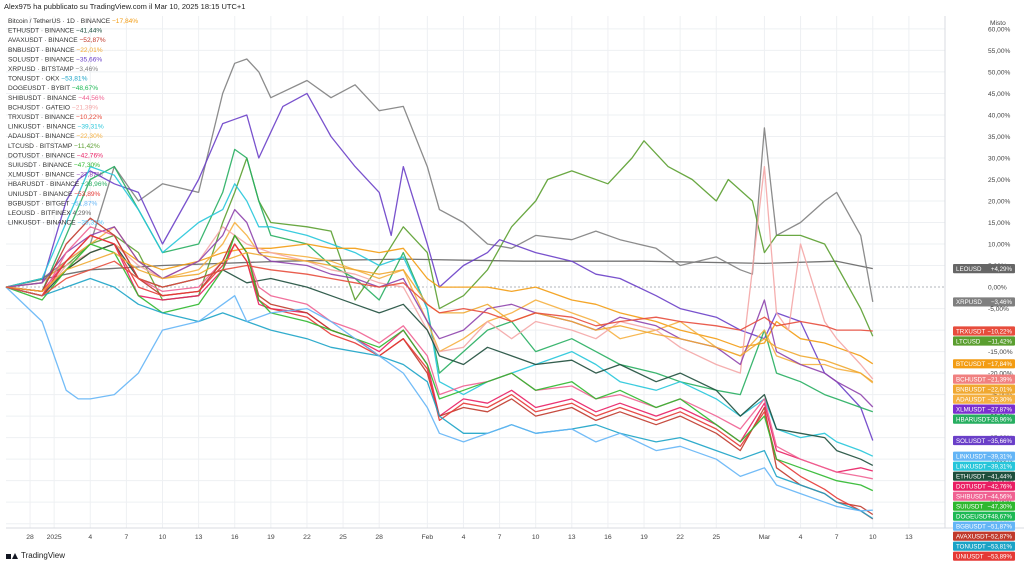  What do you see at coordinates (999, 456) in the screenshot?
I see `end-label-value: −39,31%` at bounding box center [999, 456].